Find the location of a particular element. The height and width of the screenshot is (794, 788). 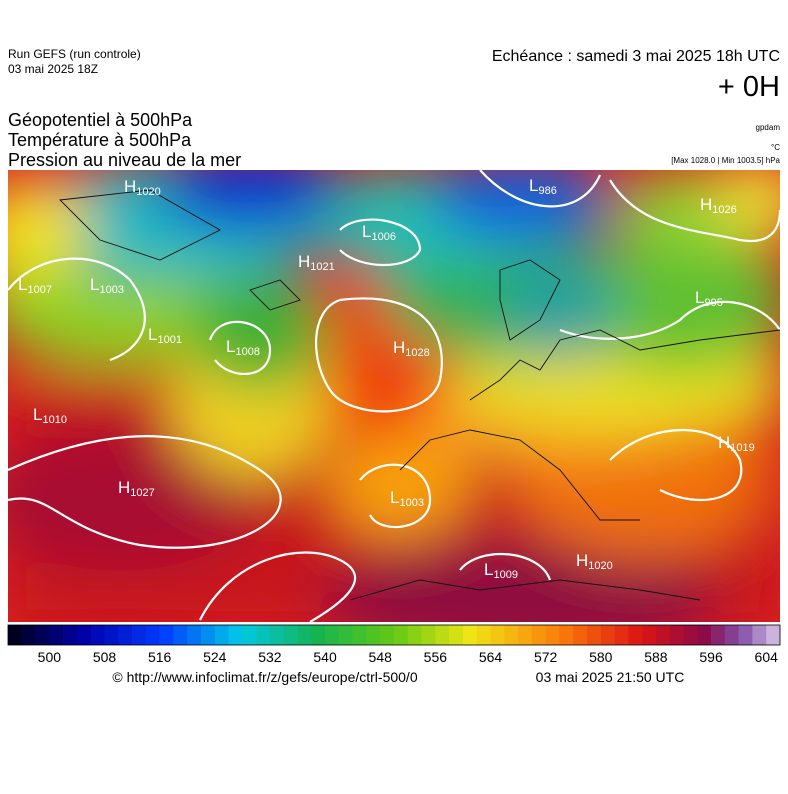

pressure-center: L1003 is located at coordinates (107, 285).